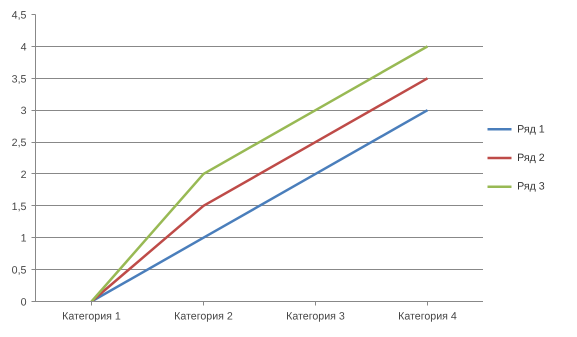  What do you see at coordinates (19, 143) in the screenshot?
I see `y-tick-label: 2,5` at bounding box center [19, 143].